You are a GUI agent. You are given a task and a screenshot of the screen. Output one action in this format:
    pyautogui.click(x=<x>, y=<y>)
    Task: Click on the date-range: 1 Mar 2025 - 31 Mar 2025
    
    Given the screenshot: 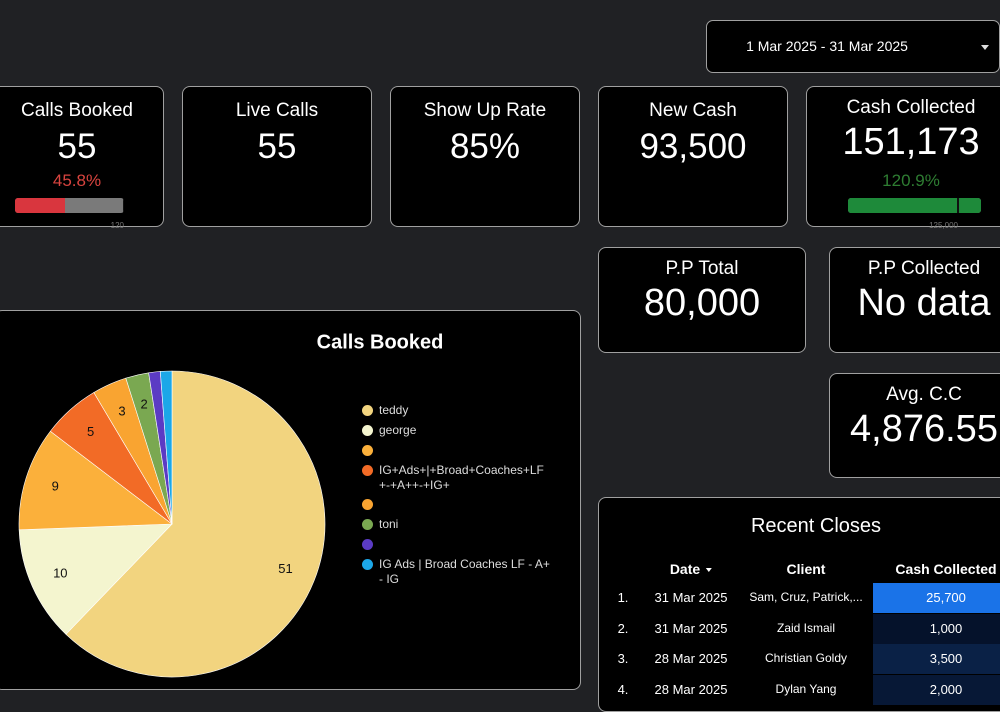 What is the action you would take?
    pyautogui.click(x=827, y=46)
    